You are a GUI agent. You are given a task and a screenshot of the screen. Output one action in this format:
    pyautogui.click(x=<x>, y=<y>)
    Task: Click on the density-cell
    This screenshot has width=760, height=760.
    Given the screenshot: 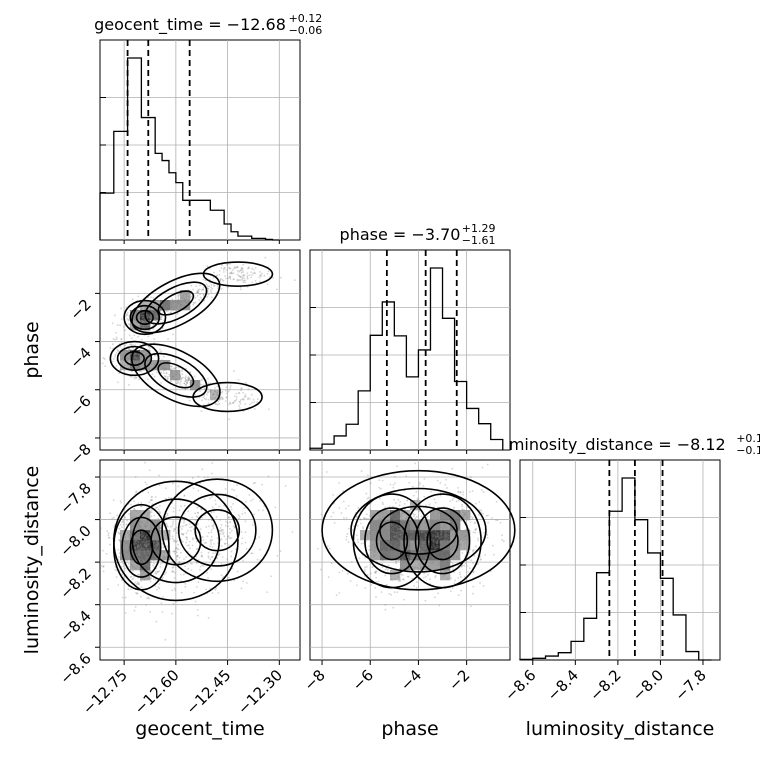 What is the action you would take?
    pyautogui.click(x=445, y=545)
    